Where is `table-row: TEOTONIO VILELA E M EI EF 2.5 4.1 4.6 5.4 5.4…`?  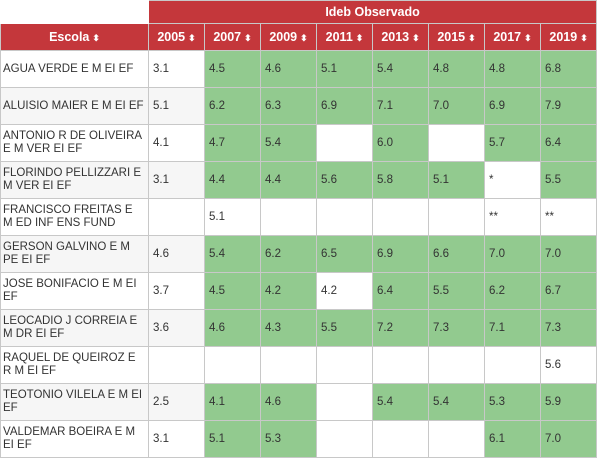 table-row: TEOTONIO VILELA E M EI EF 2.5 4.1 4.6 5.4 5.4… is located at coordinates (299, 402).